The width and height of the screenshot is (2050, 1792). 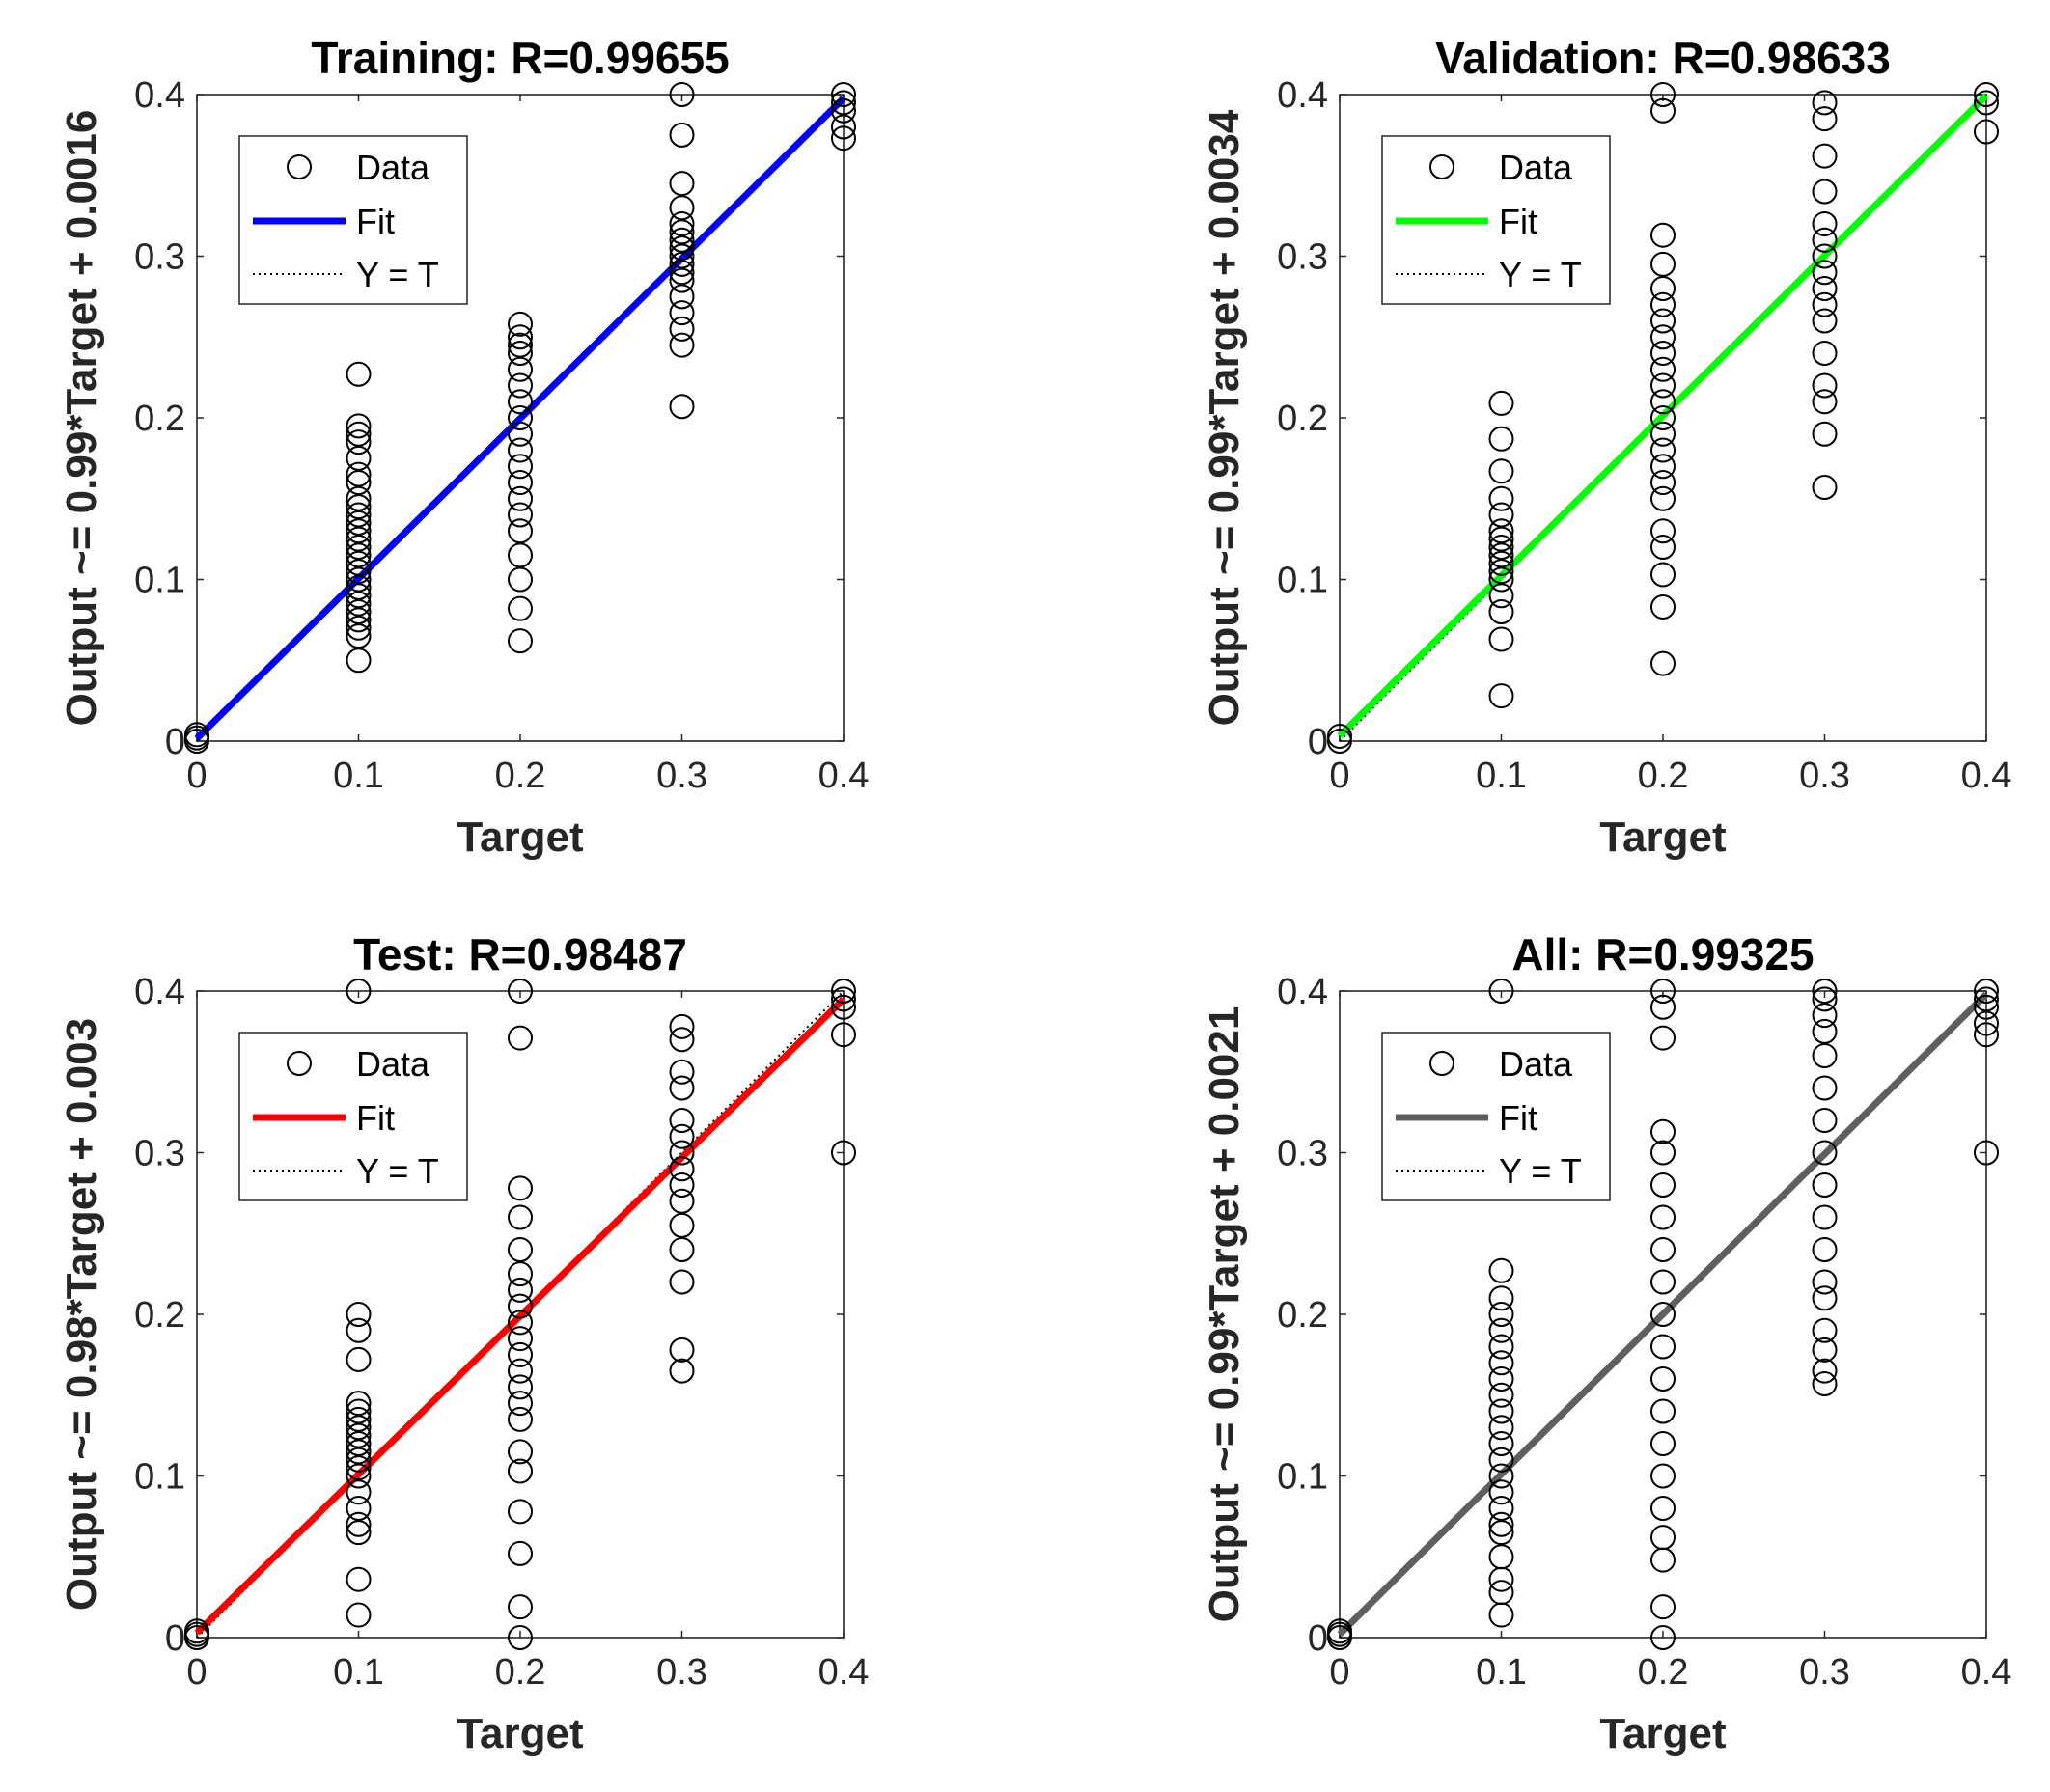 What do you see at coordinates (1224, 1314) in the screenshot?
I see `y-axis-label: Output ~= 0.99*Target + 0.0021` at bounding box center [1224, 1314].